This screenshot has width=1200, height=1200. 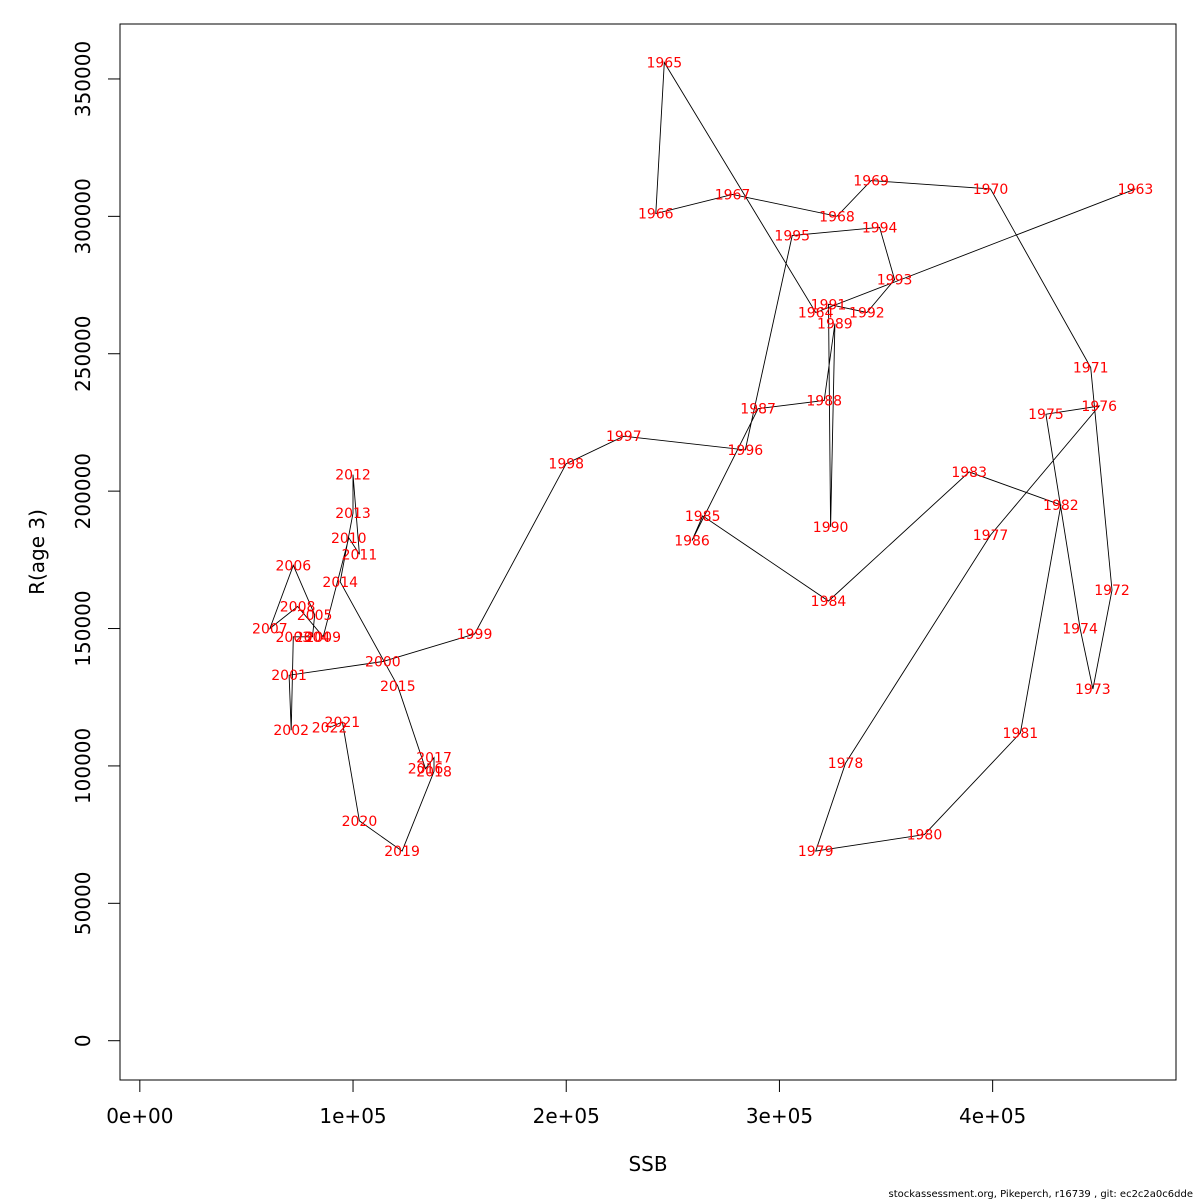 I want to click on point-label-1971: 1971, so click(x=1091, y=368).